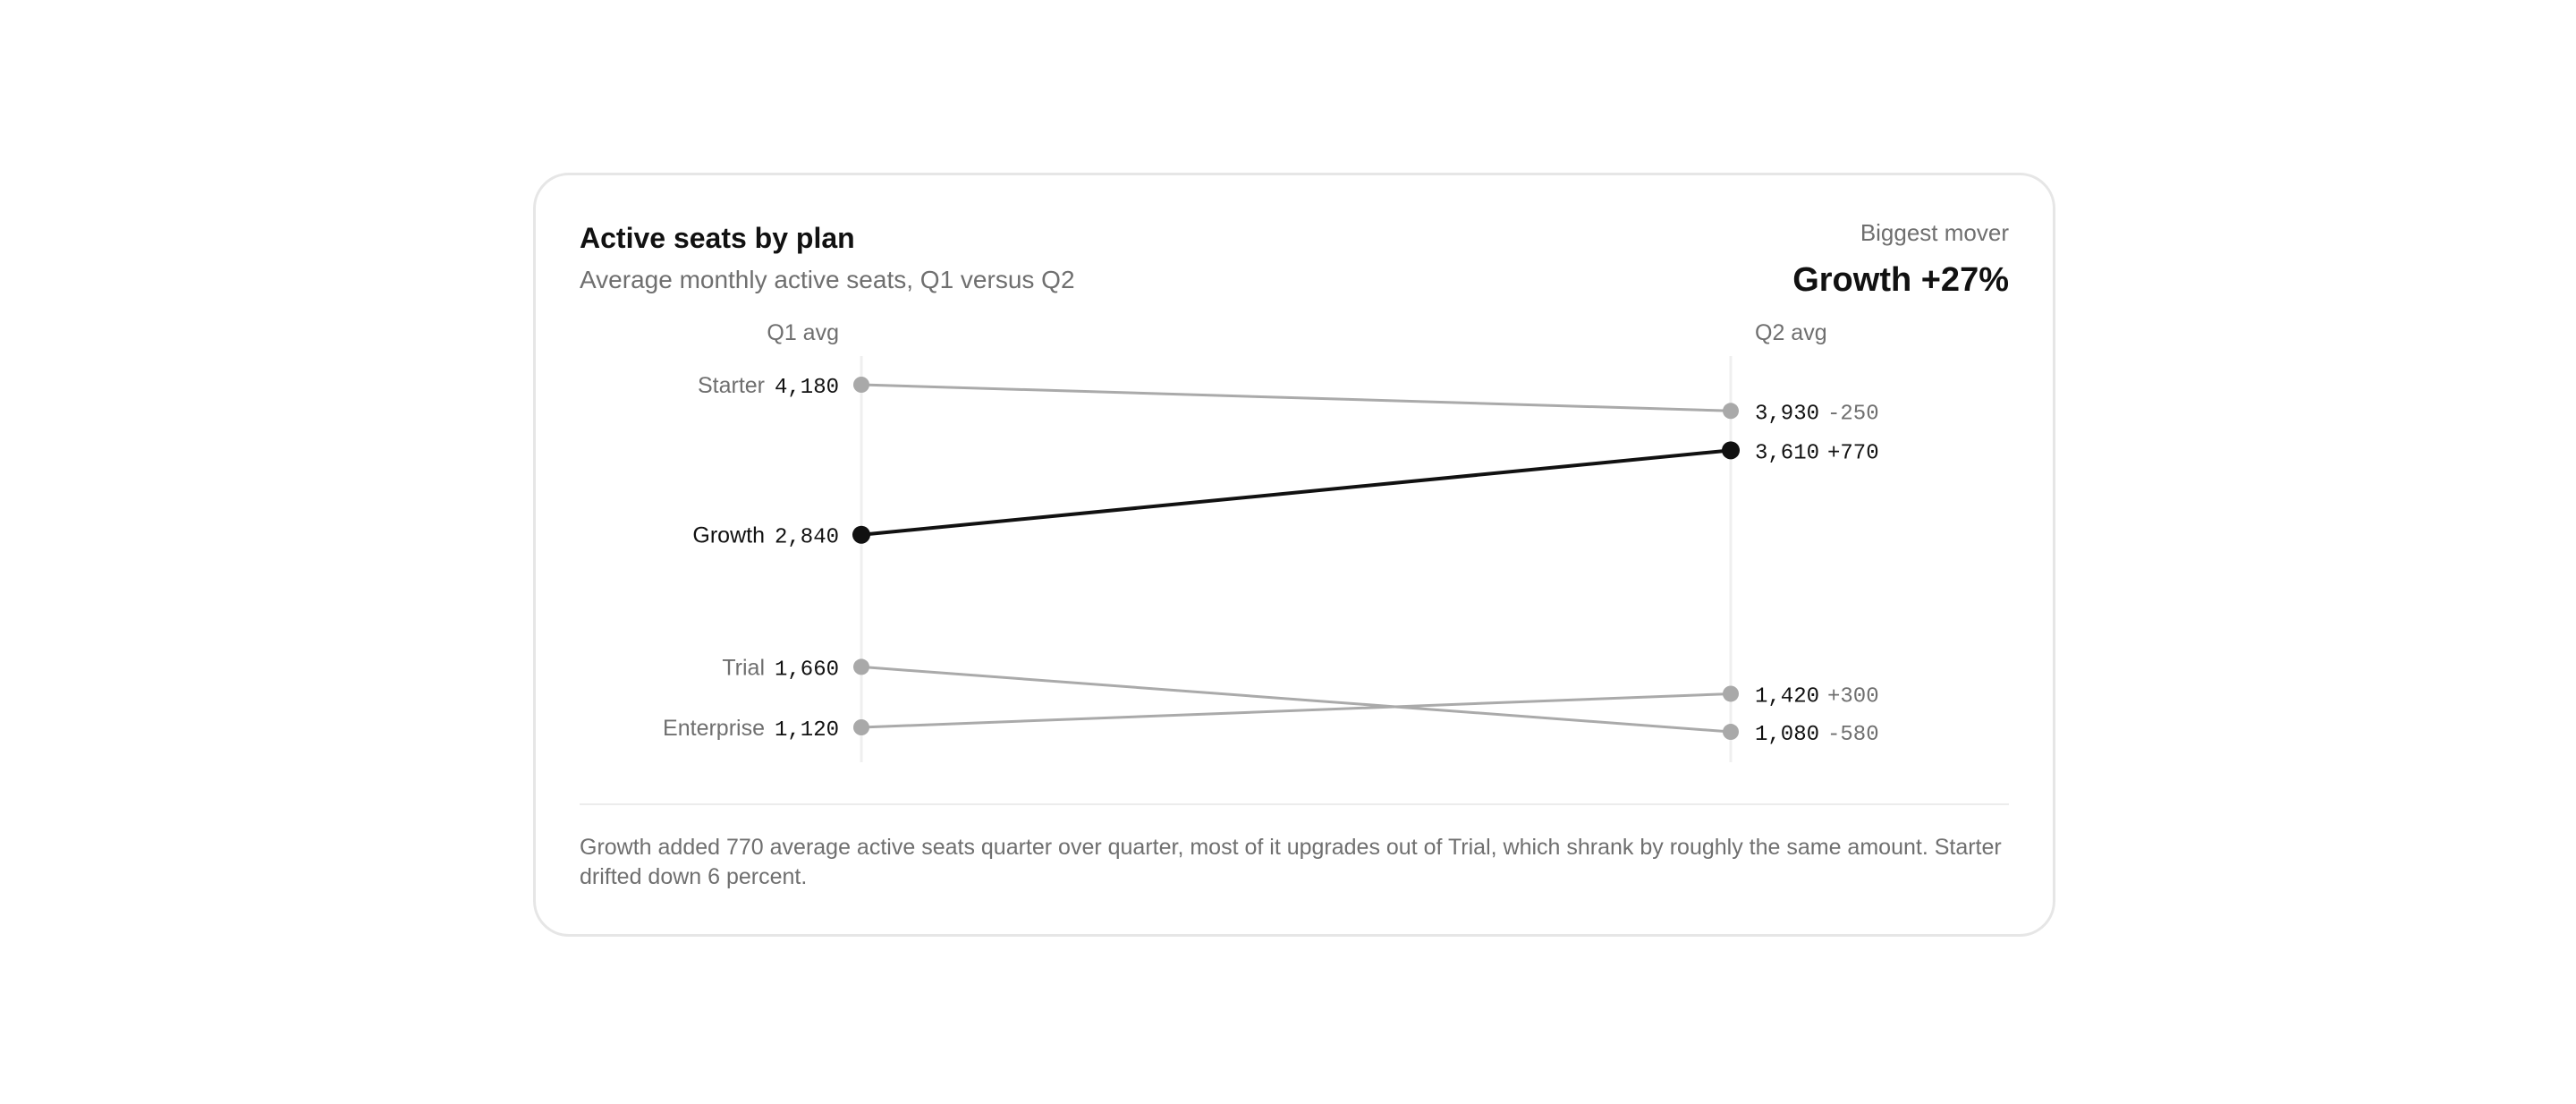  What do you see at coordinates (714, 728) in the screenshot?
I see `series-name-enterprise: Enterprise` at bounding box center [714, 728].